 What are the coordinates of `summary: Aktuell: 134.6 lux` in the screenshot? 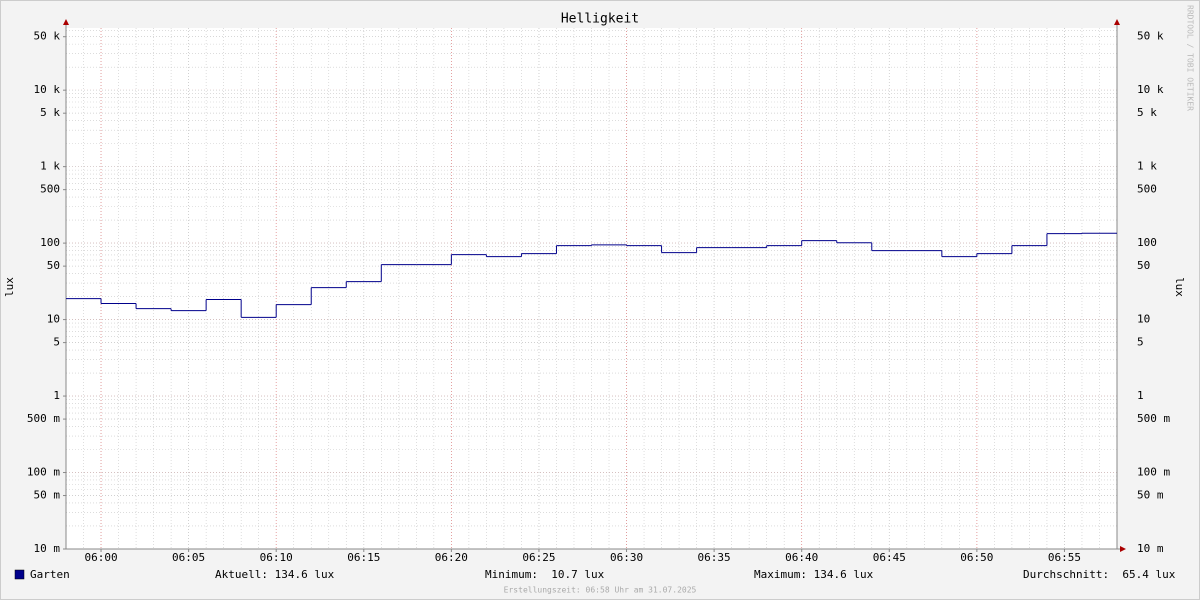 It's located at (275, 574).